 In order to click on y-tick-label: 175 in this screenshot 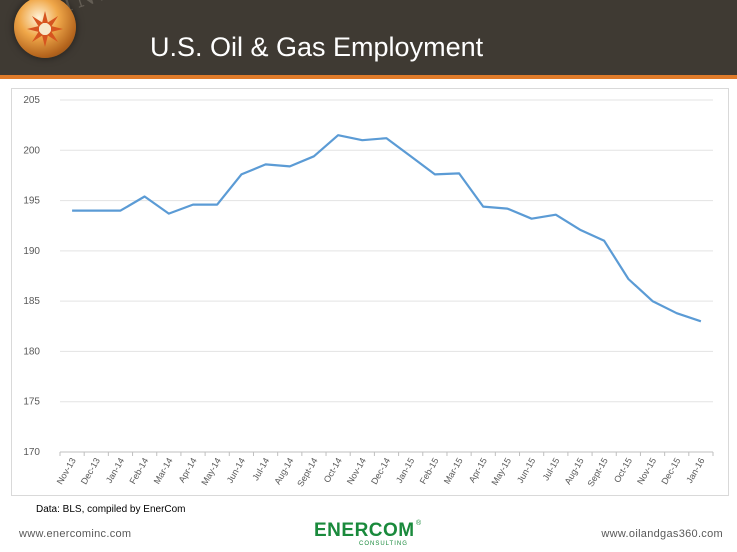, I will do `click(31, 402)`.